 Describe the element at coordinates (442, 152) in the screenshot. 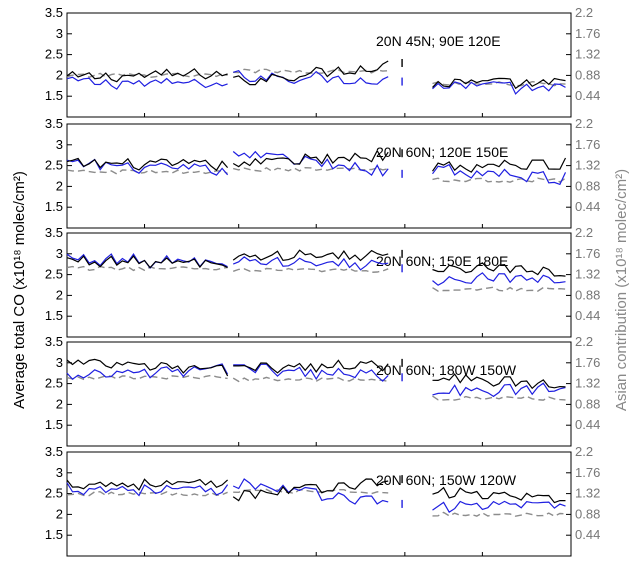

I see `panel-title: 20N 60N; 120E 150E` at that location.